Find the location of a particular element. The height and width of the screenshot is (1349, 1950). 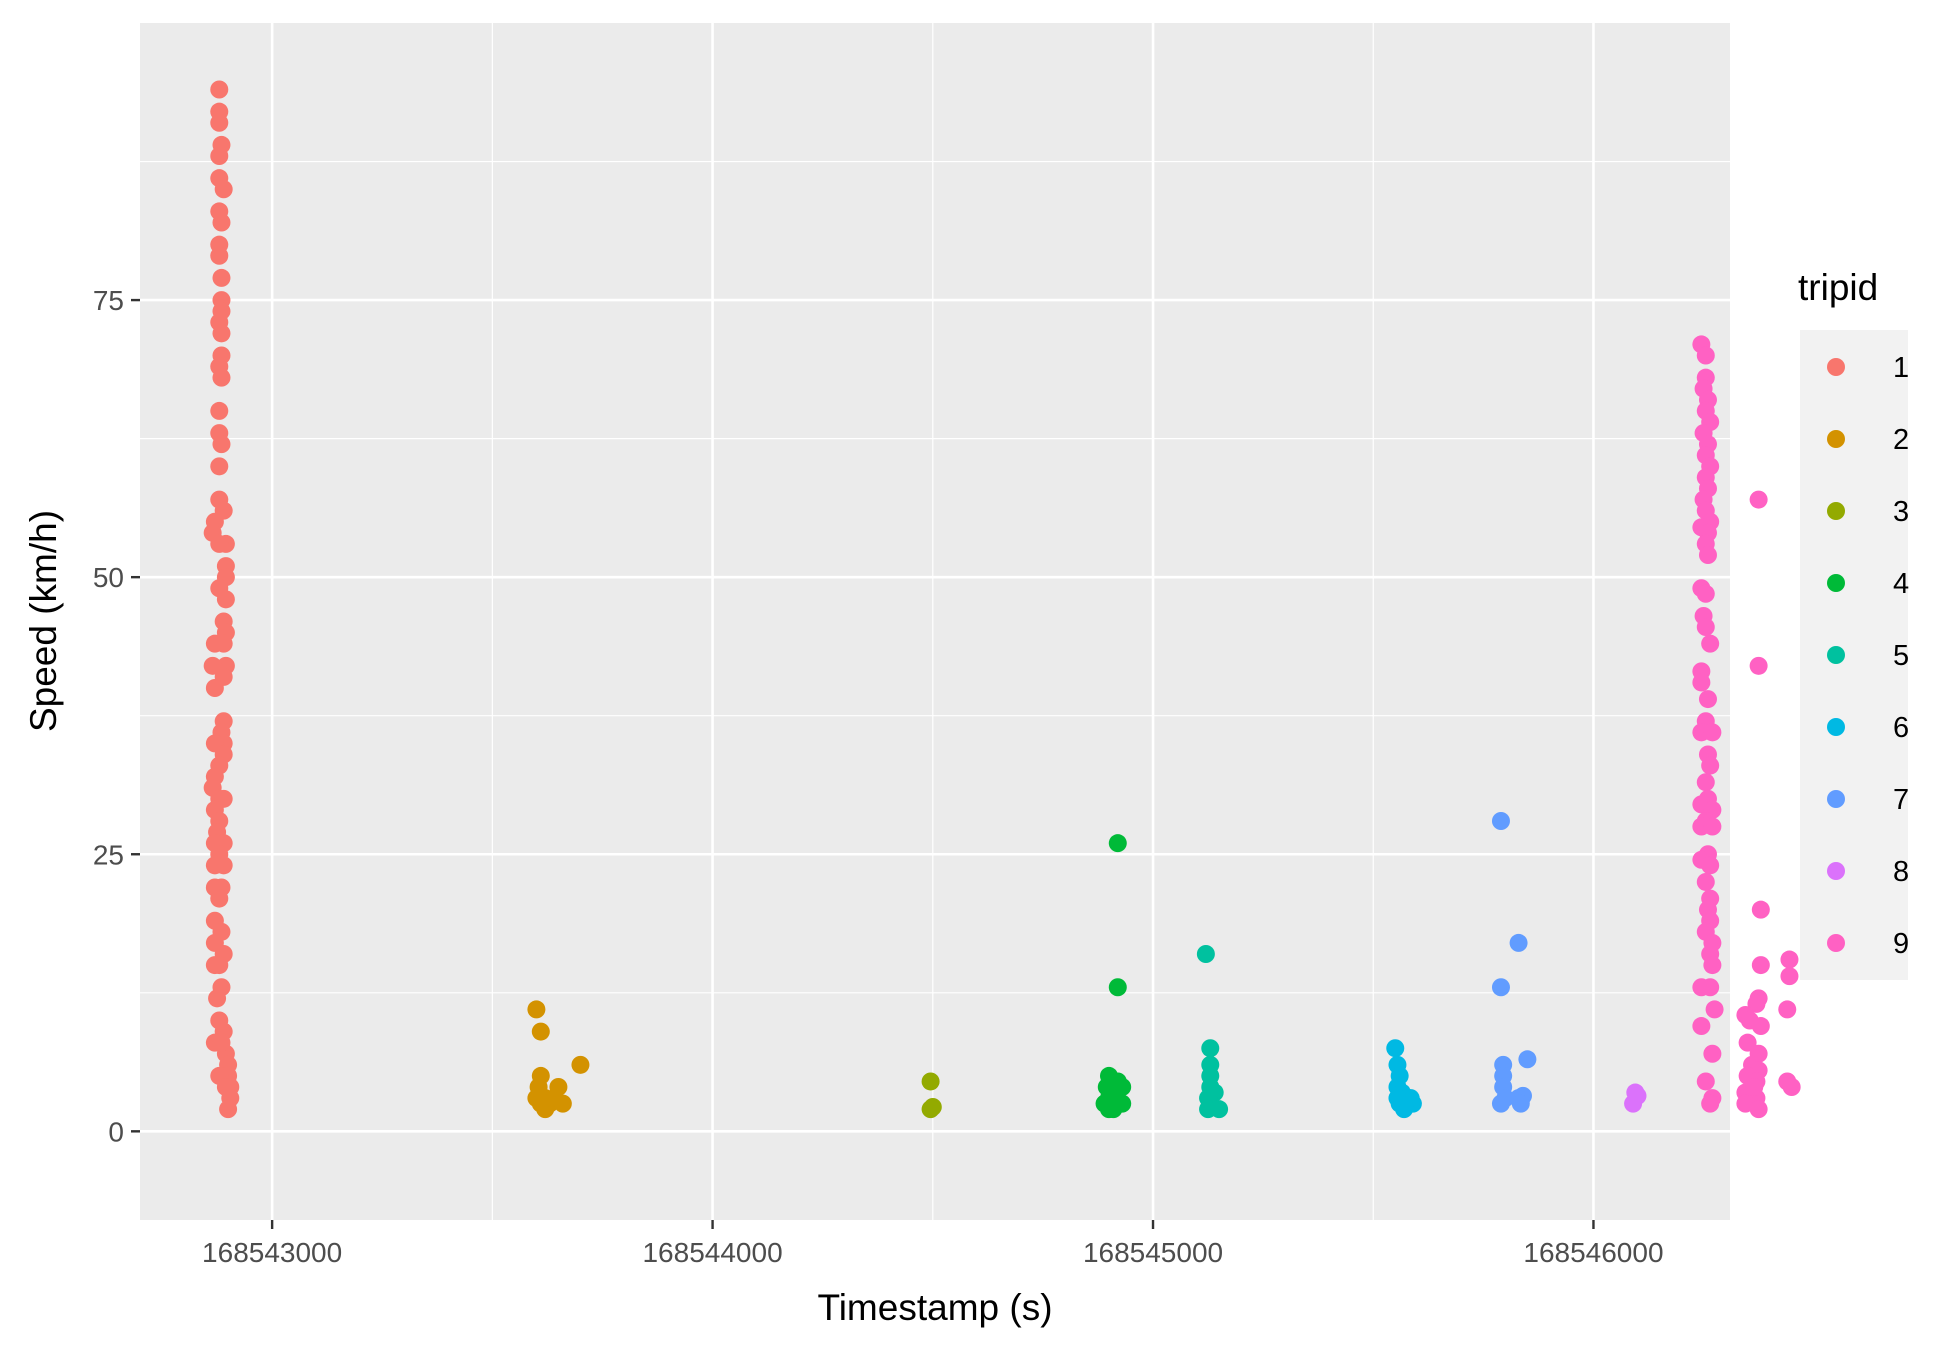

y-tick-label: 50 is located at coordinates (108, 577).